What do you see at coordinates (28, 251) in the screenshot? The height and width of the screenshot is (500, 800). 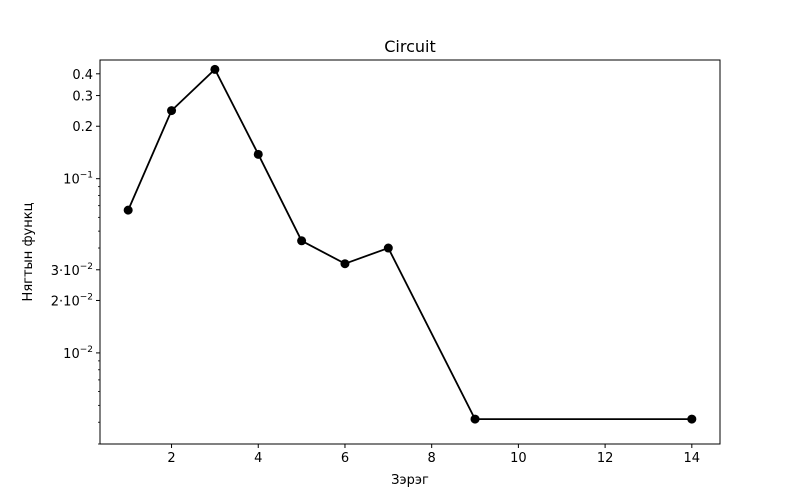 I see `y-axis-label: Нягтын функц` at bounding box center [28, 251].